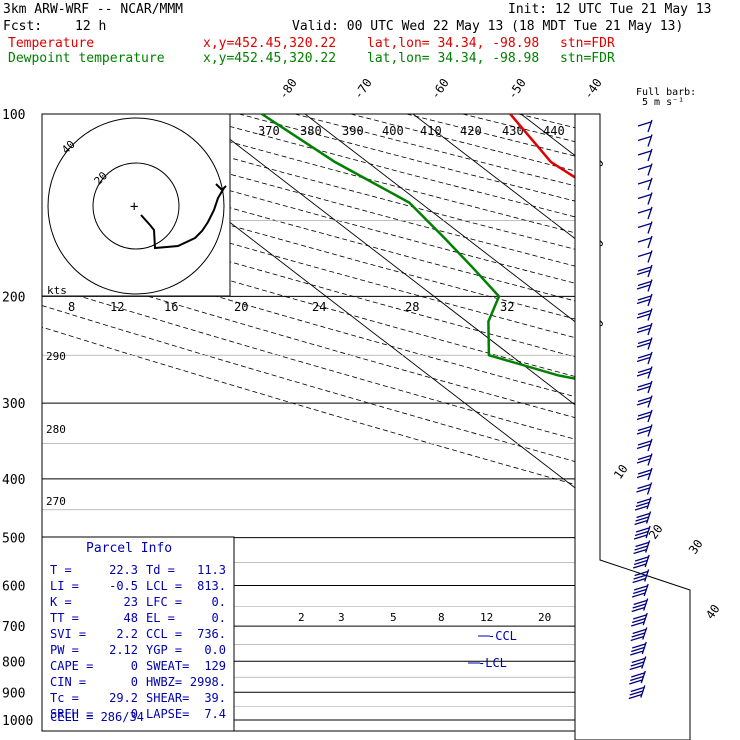  What do you see at coordinates (517, 89) in the screenshot?
I see `isotherm-label: -50` at bounding box center [517, 89].